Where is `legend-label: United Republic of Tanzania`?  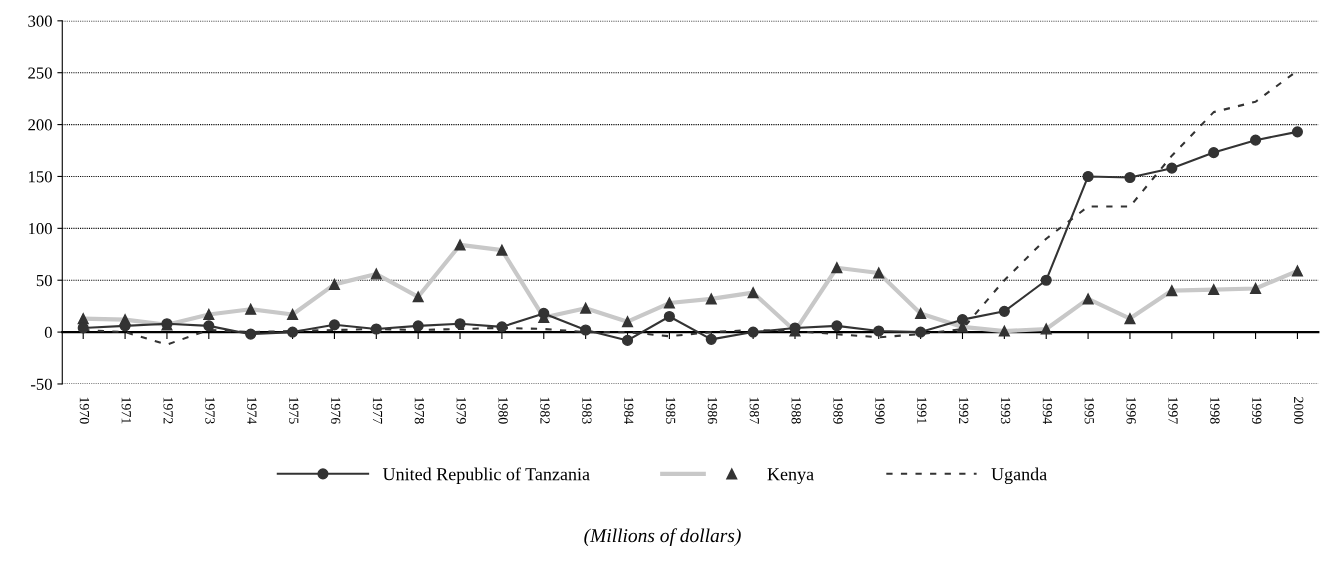 legend-label: United Republic of Tanzania is located at coordinates (486, 475).